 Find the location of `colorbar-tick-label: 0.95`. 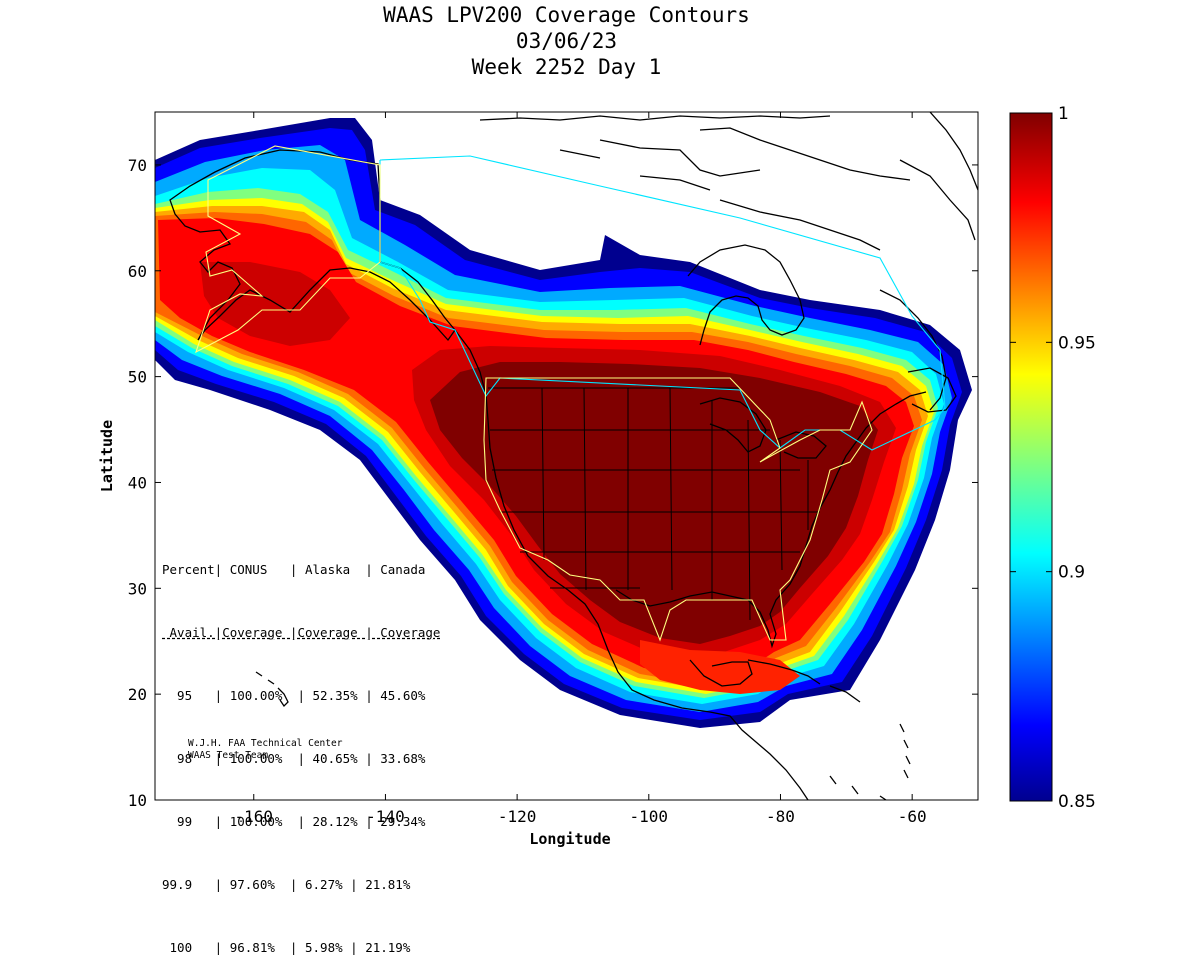

colorbar-tick-label: 0.95 is located at coordinates (1077, 343).